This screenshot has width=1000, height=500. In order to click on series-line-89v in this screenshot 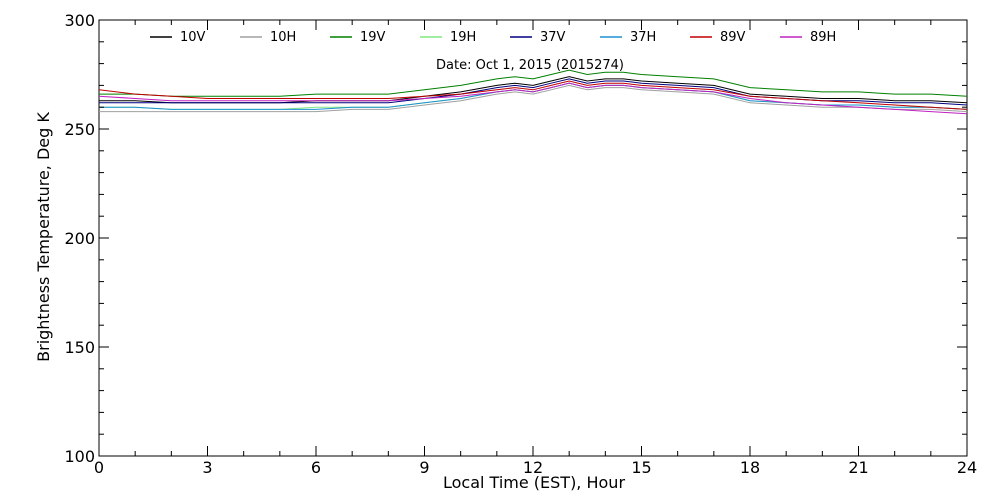, I will do `click(533, 95)`.